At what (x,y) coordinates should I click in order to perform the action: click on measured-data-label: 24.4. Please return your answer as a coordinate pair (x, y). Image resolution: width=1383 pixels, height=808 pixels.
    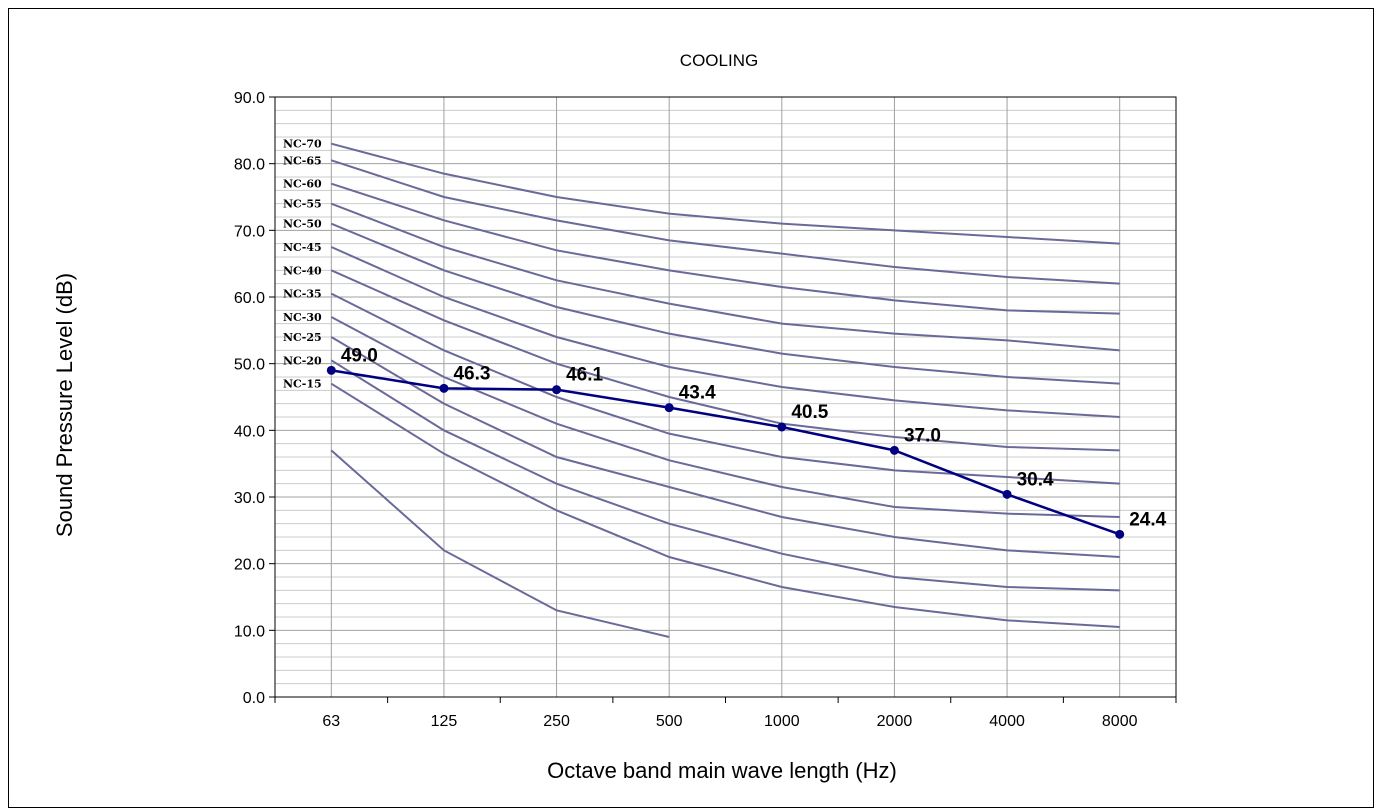
    Looking at the image, I should click on (1147, 519).